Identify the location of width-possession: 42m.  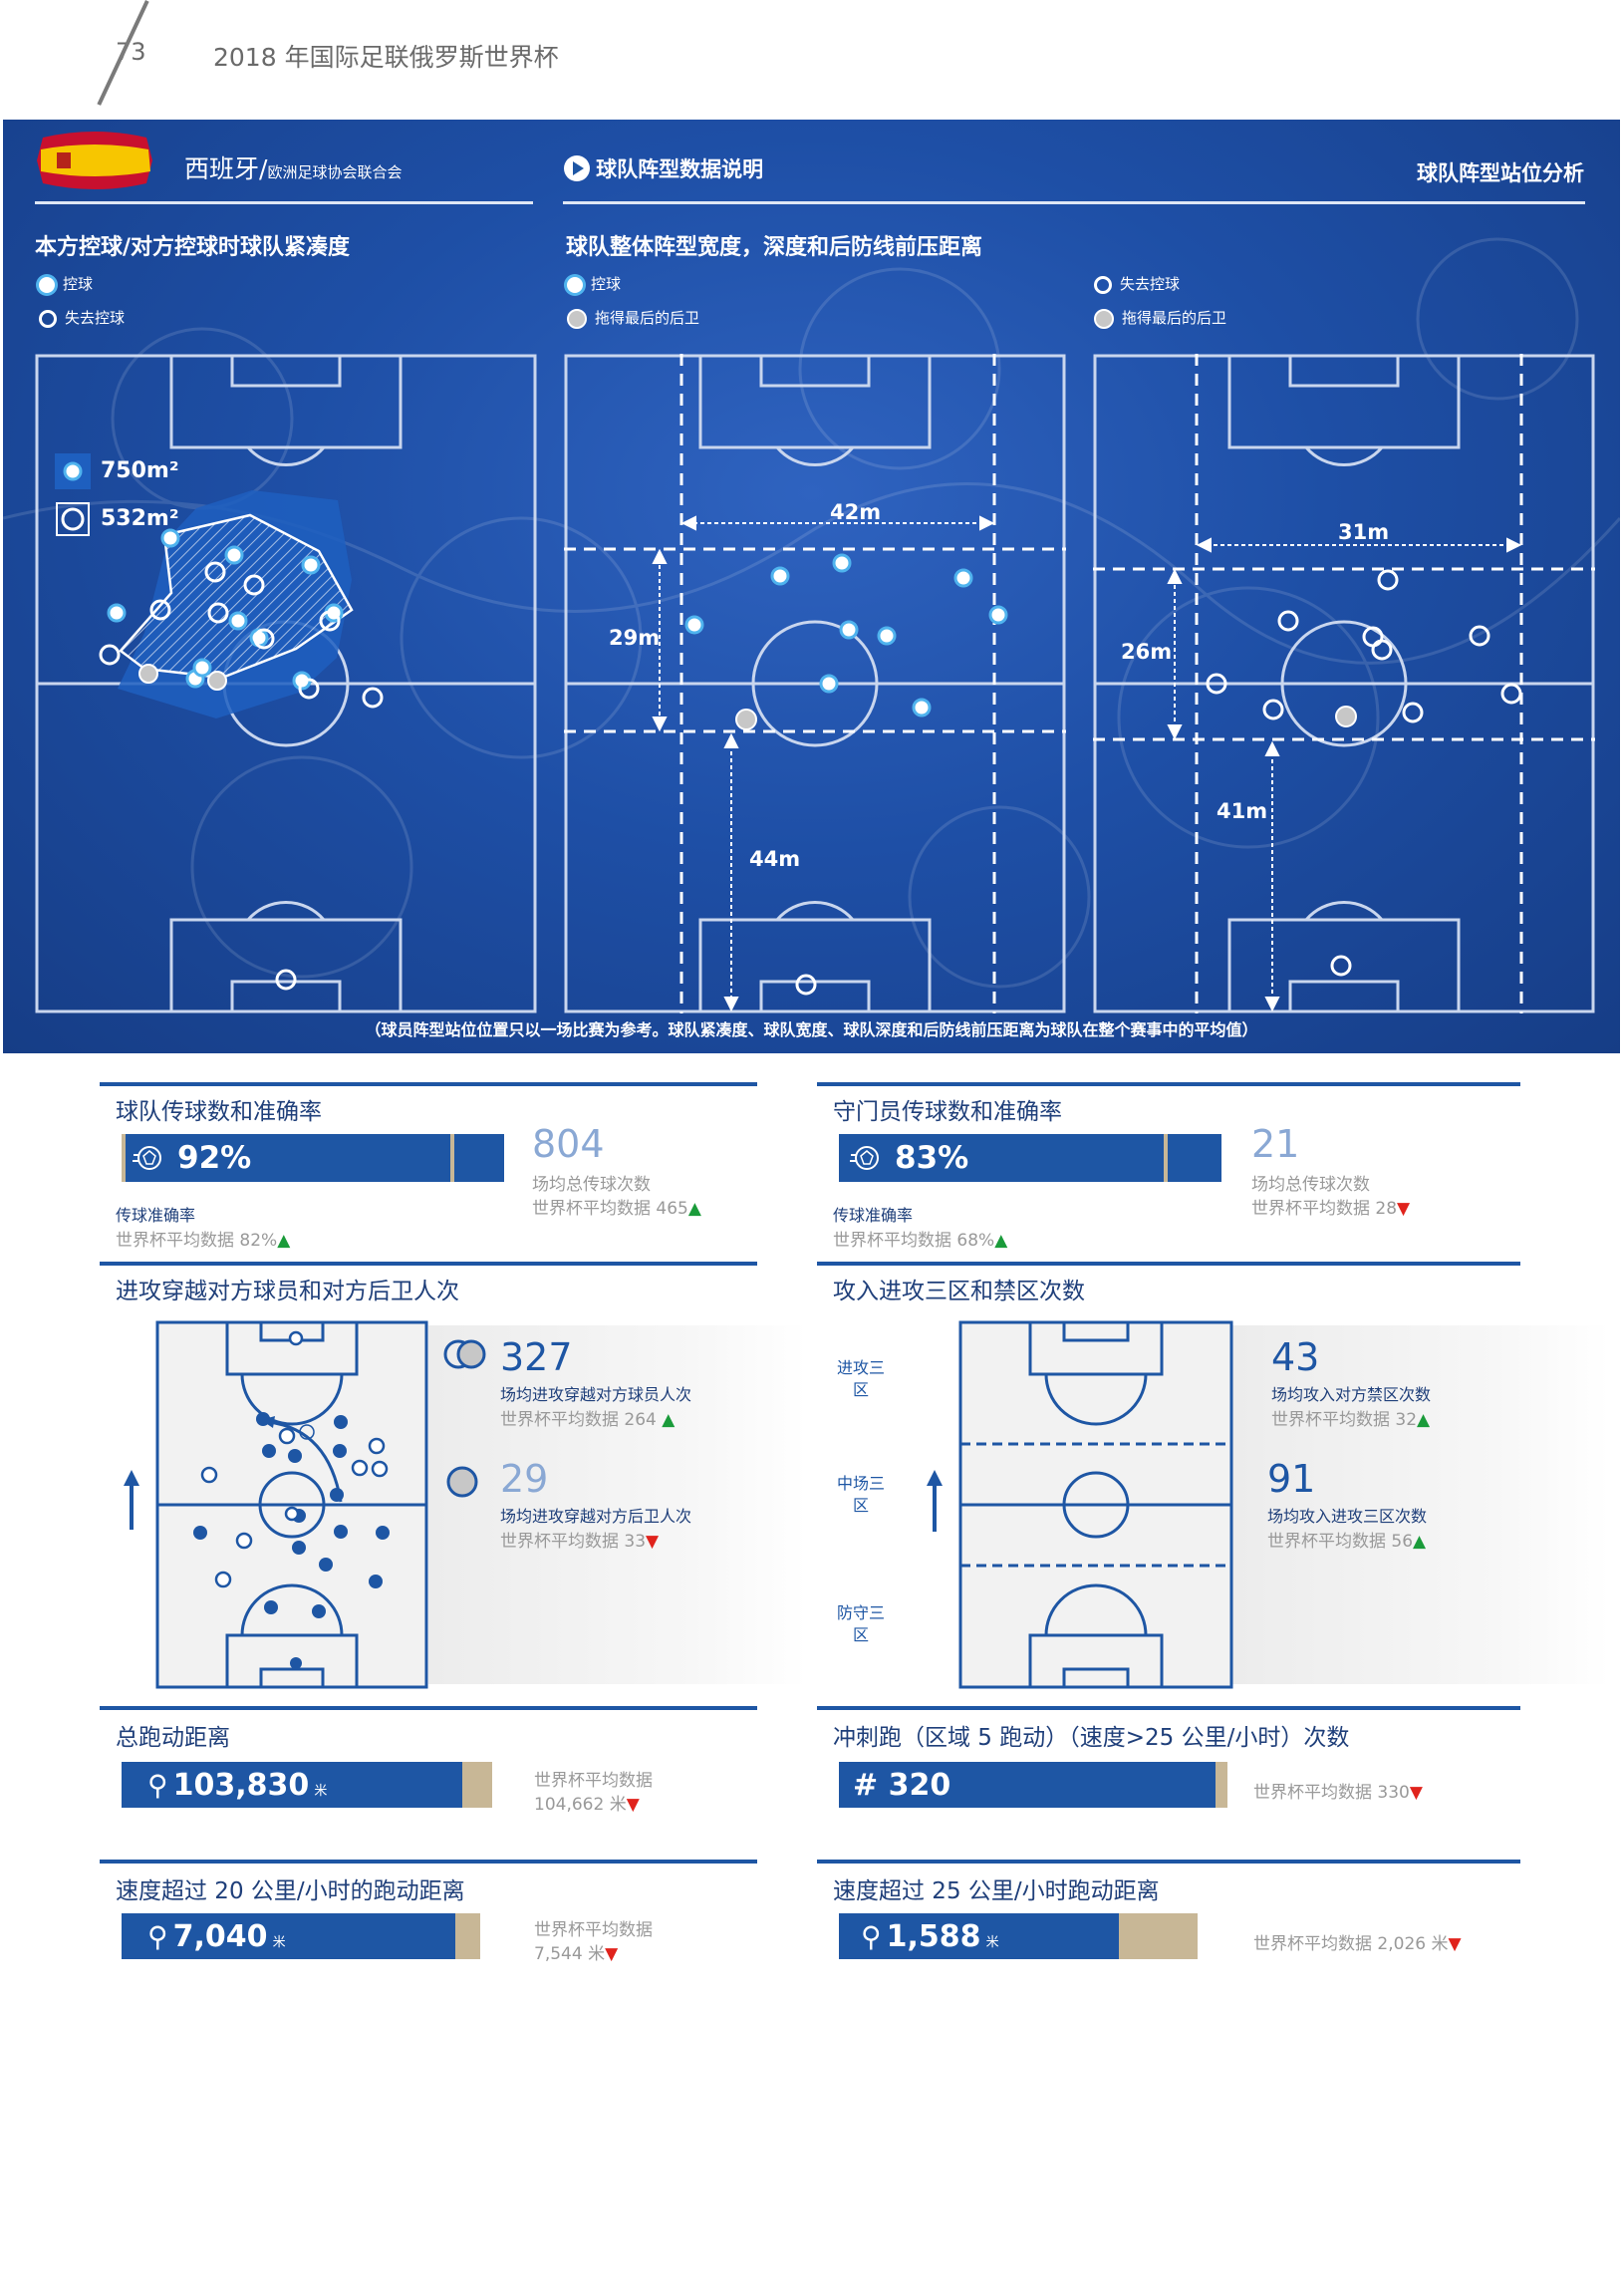
(856, 512).